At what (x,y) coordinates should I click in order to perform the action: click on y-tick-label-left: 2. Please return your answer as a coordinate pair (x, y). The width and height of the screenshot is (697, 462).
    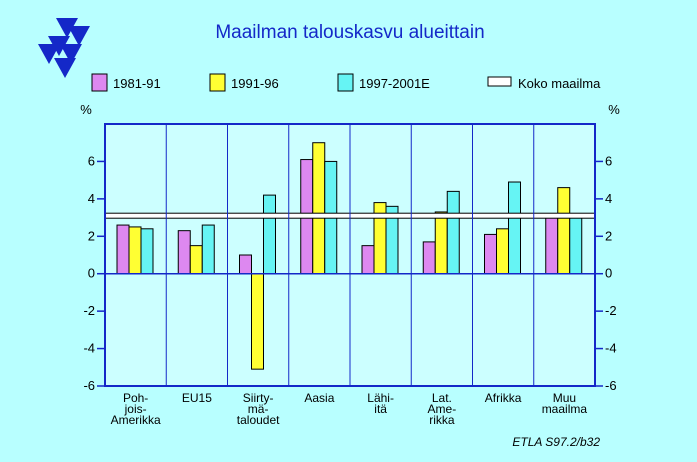
    Looking at the image, I should click on (91, 235).